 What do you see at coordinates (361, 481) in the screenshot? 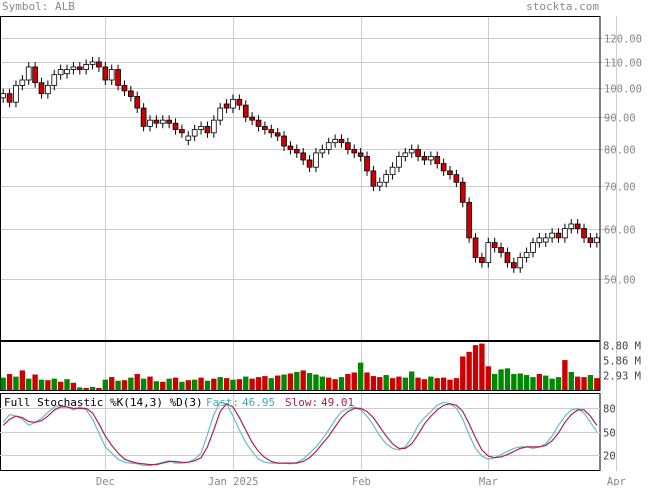
I see `x-tick-label: Feb` at bounding box center [361, 481].